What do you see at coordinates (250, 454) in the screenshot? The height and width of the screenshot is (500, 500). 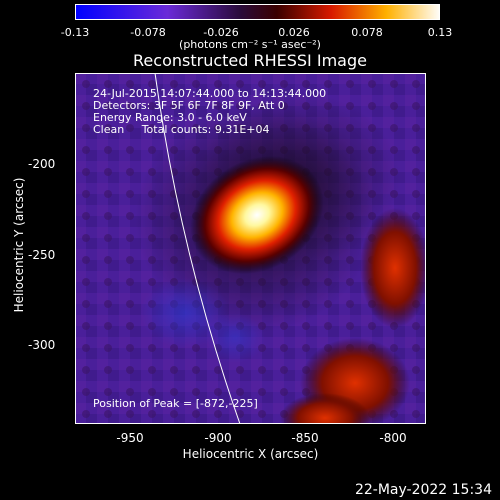 I see `x-axis-label: Heliocentric X (arcsec)` at bounding box center [250, 454].